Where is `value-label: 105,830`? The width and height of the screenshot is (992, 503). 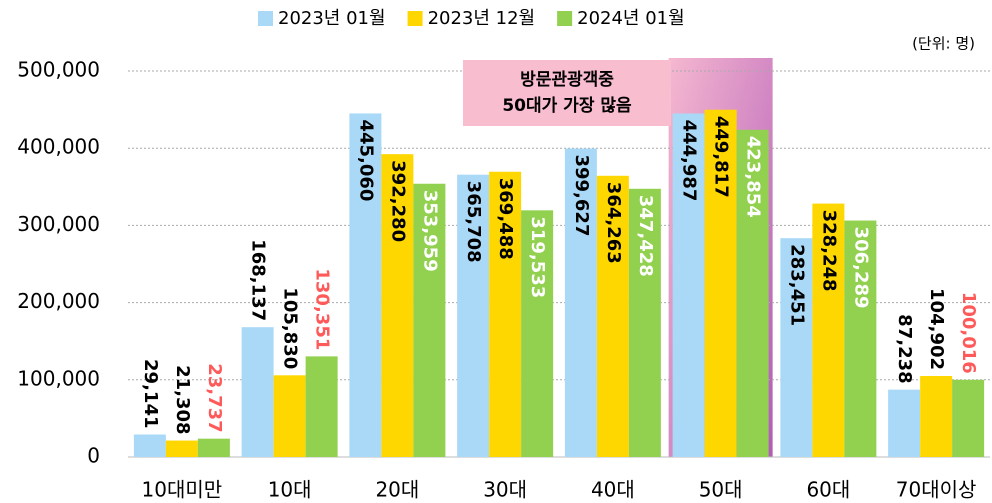 value-label: 105,830 is located at coordinates (290, 328).